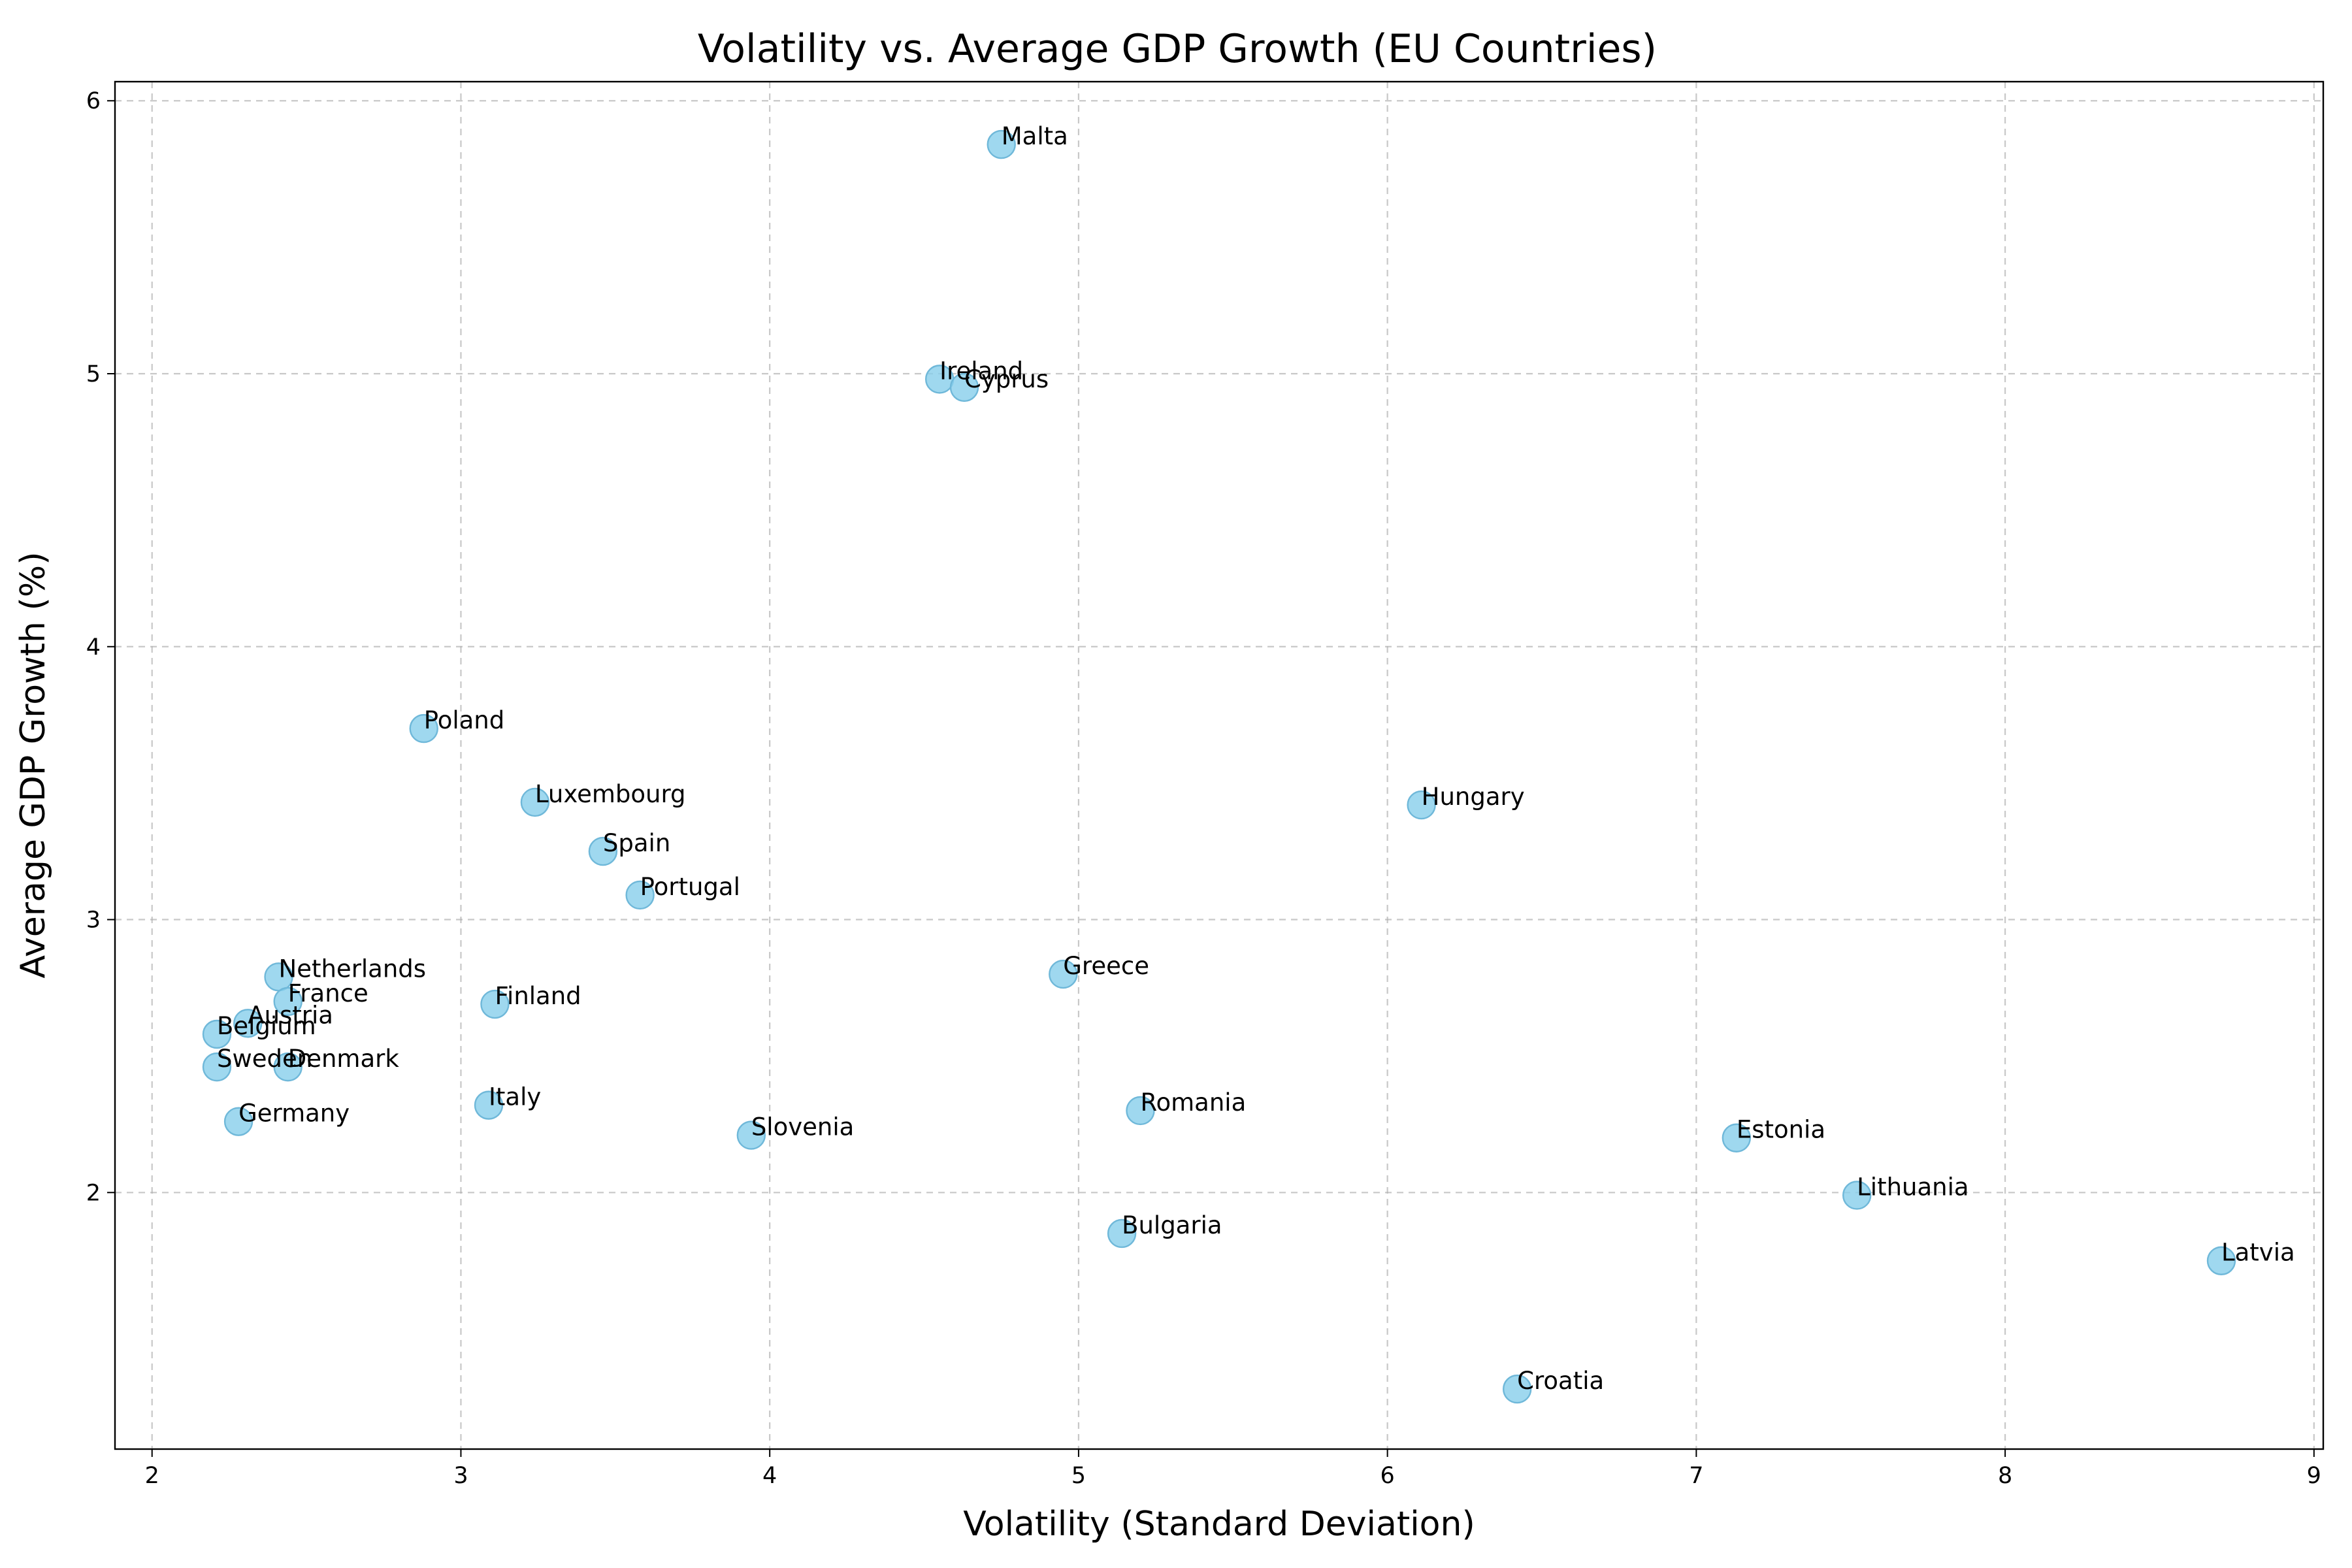  Describe the element at coordinates (1078, 1476) in the screenshot. I see `x-tick-label: 5` at that location.